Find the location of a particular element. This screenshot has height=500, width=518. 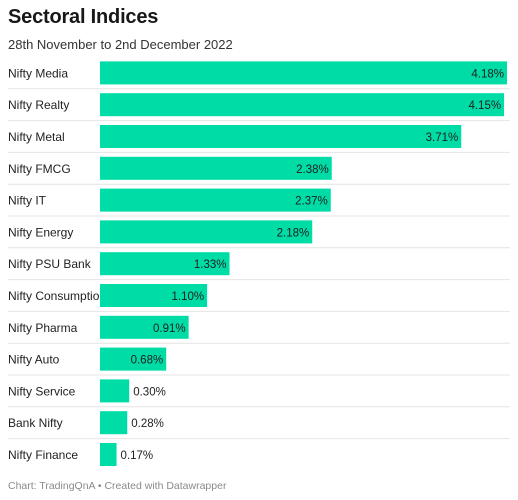

value-label: 0.30% is located at coordinates (149, 392).